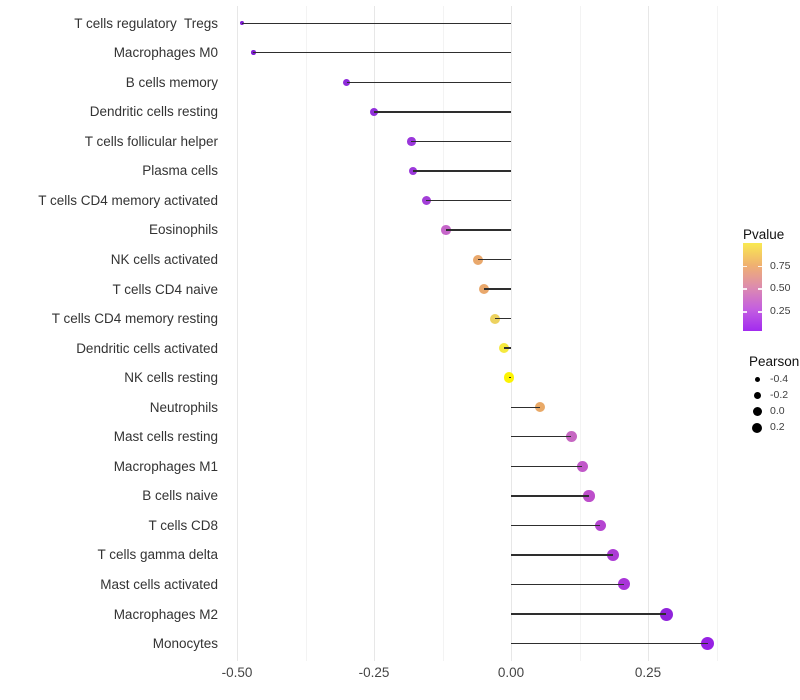 This screenshot has height=700, width=800. Describe the element at coordinates (648, 672) in the screenshot. I see `x-axis-tick-label: 0.25` at that location.